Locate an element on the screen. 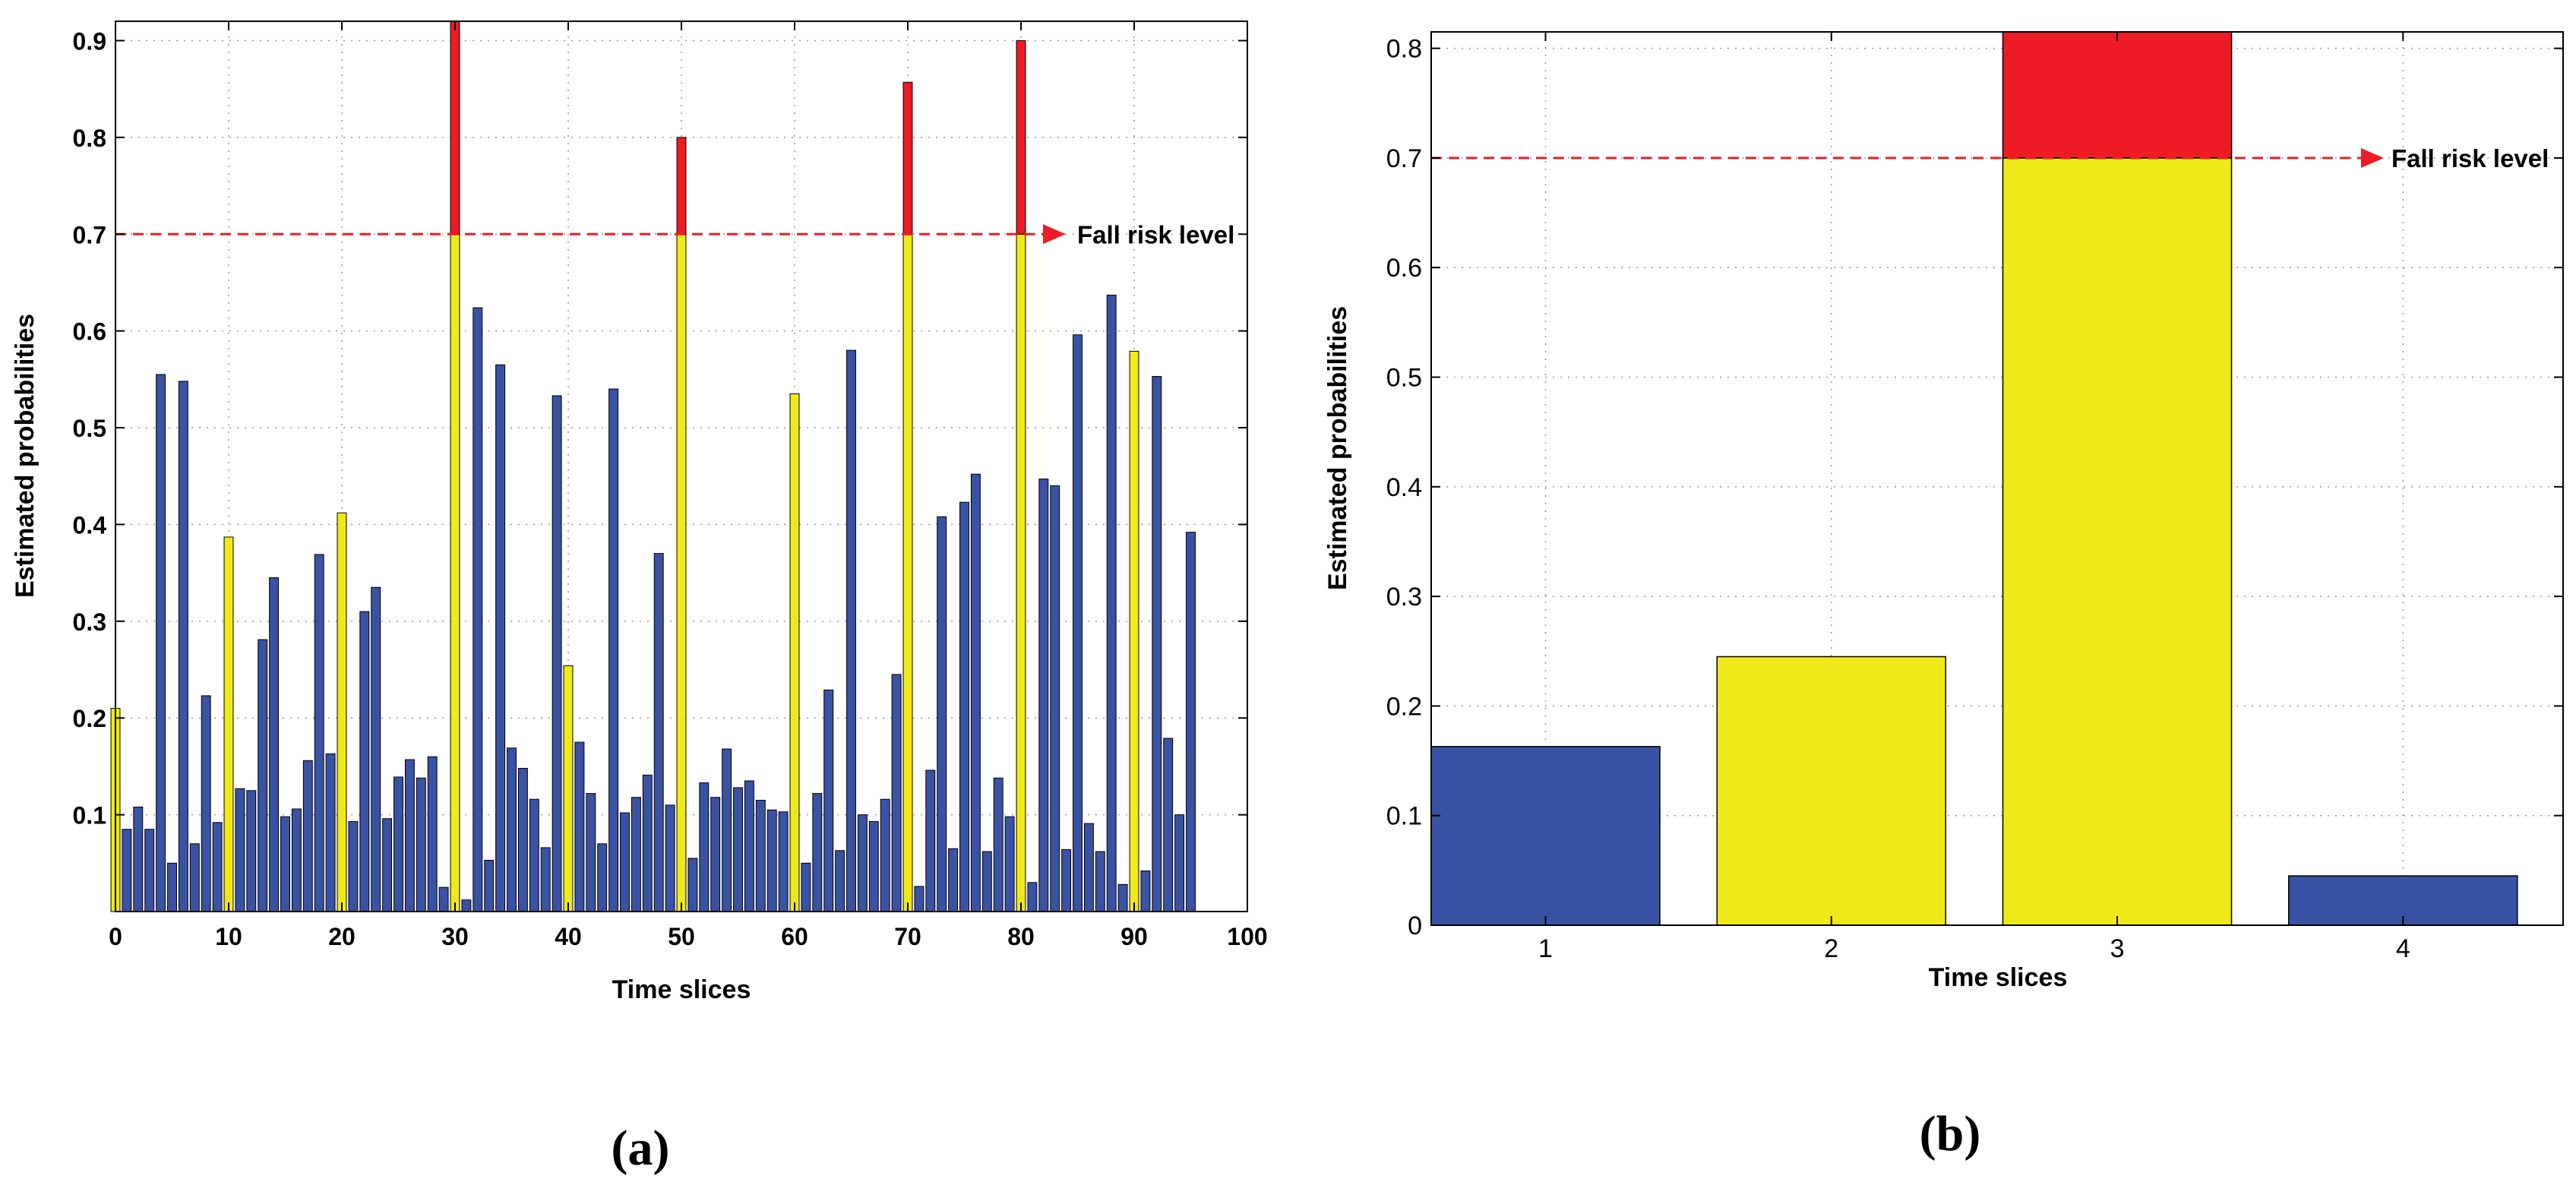 Image resolution: width=2576 pixels, height=1185 pixels. x-tick-label: 4 is located at coordinates (2403, 948).